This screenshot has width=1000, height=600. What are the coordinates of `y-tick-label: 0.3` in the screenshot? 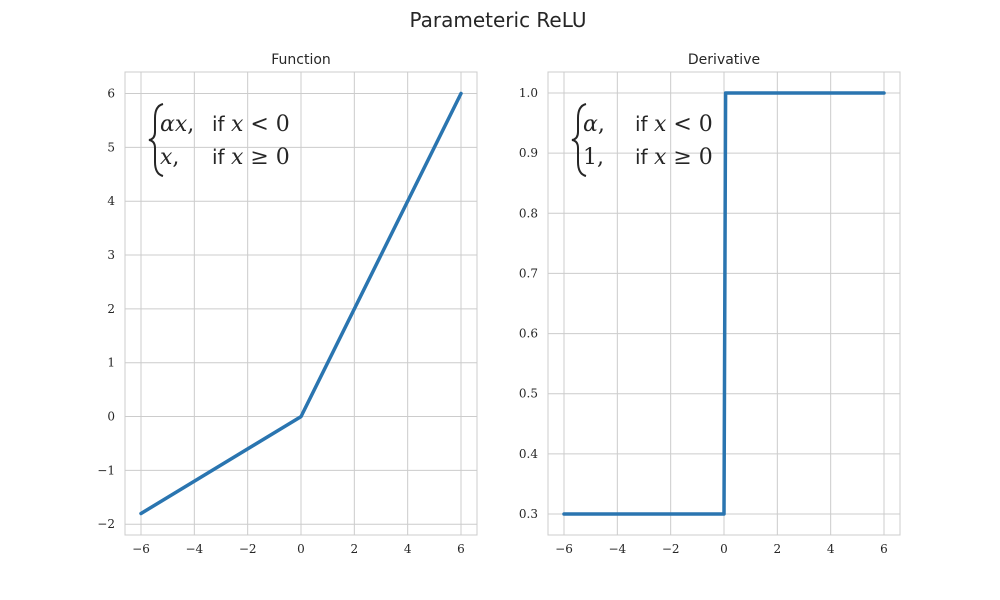 It's located at (528, 514).